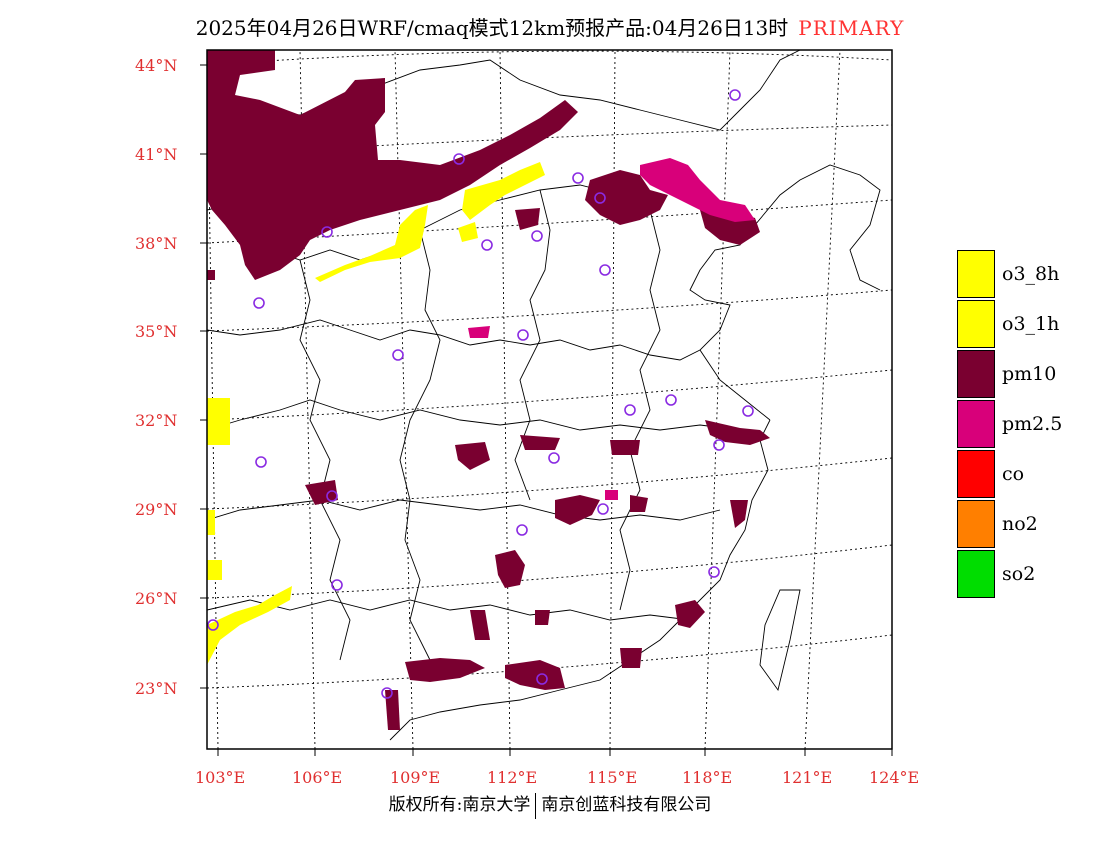 The height and width of the screenshot is (850, 1100). What do you see at coordinates (1032, 424) in the screenshot?
I see `legend-label-pm25: pm2.5` at bounding box center [1032, 424].